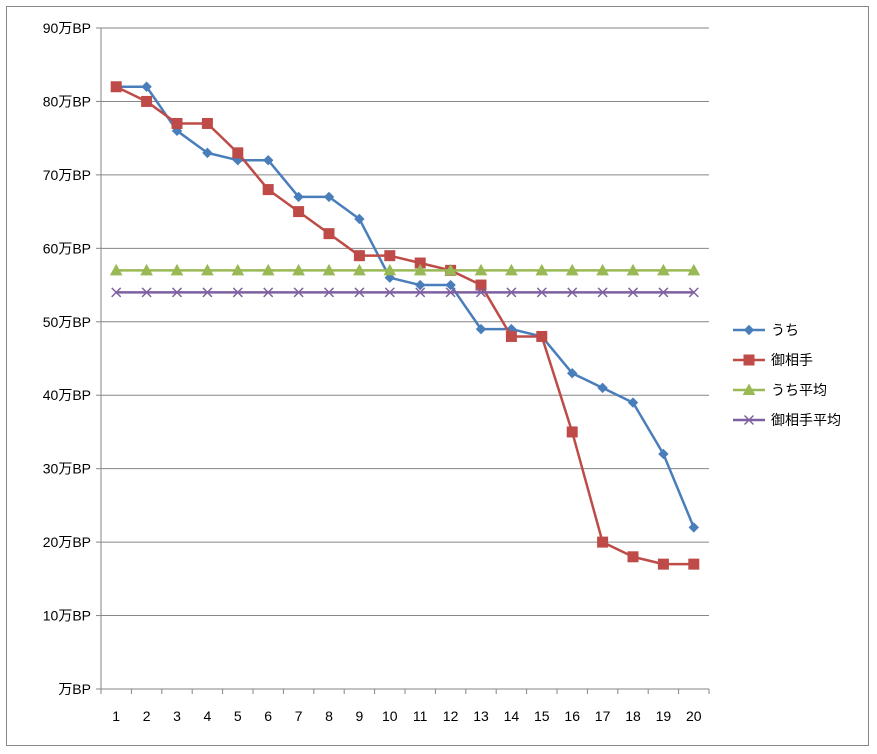  Describe the element at coordinates (67, 322) in the screenshot. I see `y-tick-label: 50万BP` at that location.